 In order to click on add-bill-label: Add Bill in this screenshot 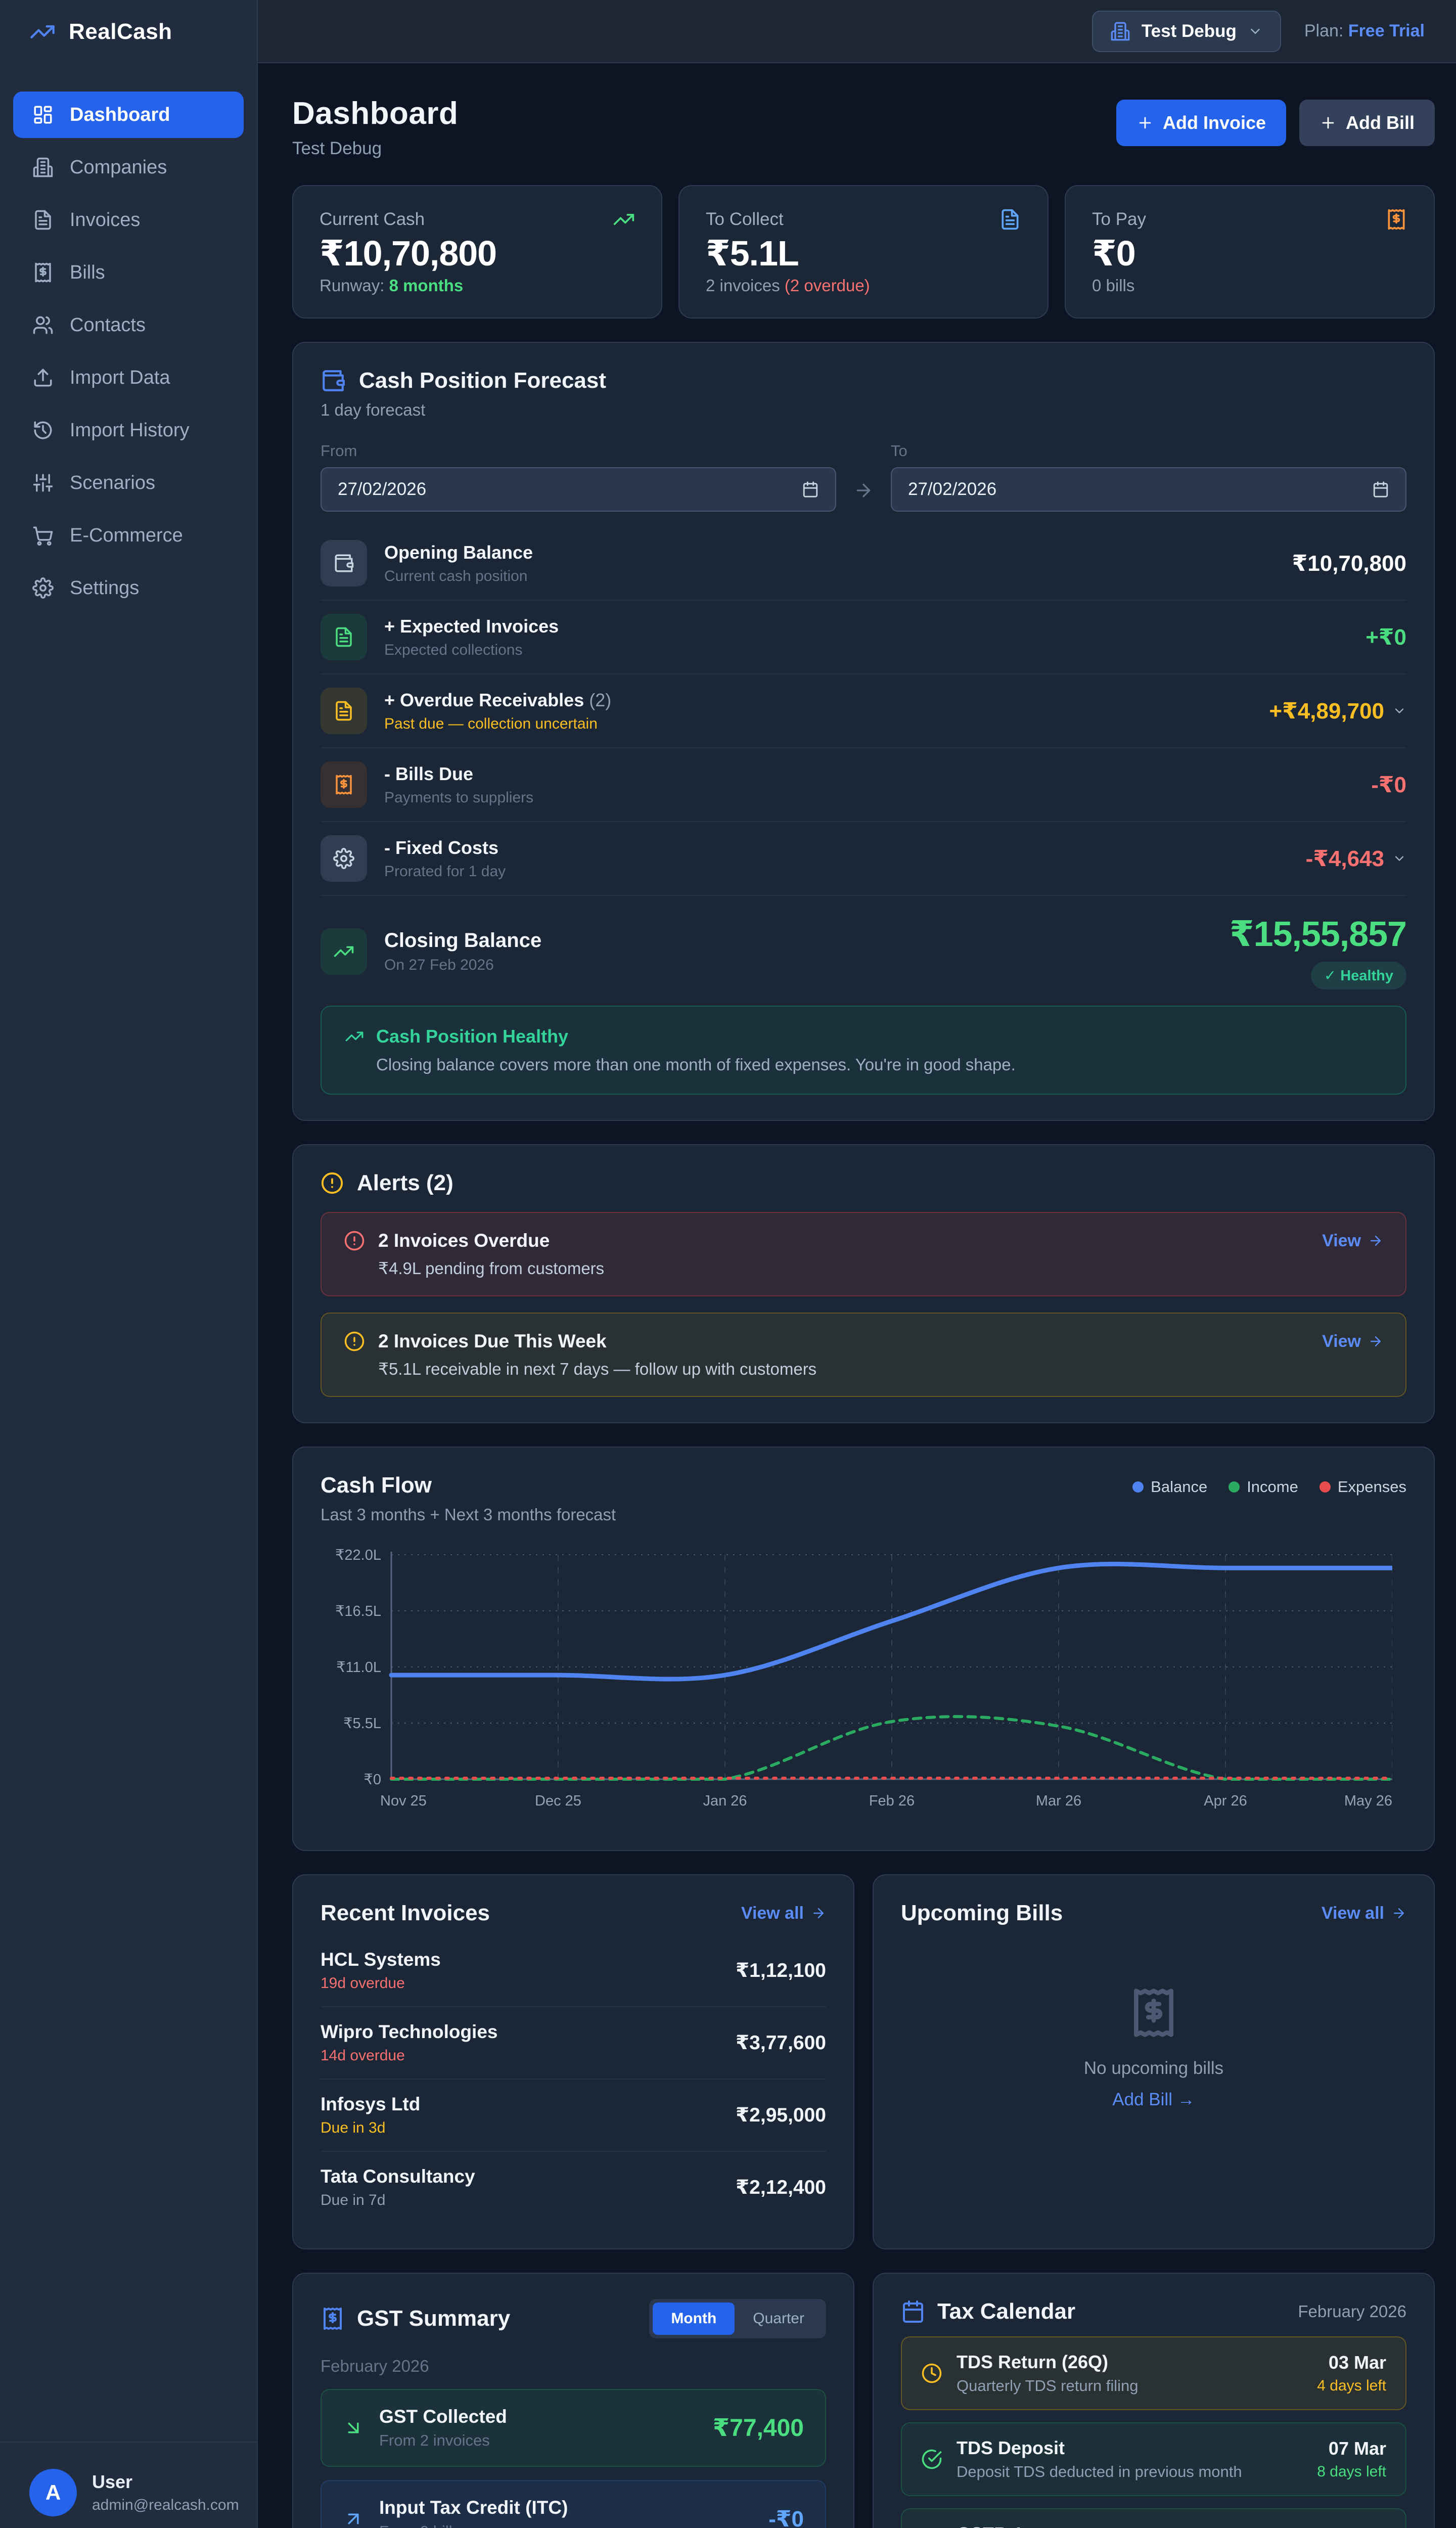, I will do `click(1380, 123)`.